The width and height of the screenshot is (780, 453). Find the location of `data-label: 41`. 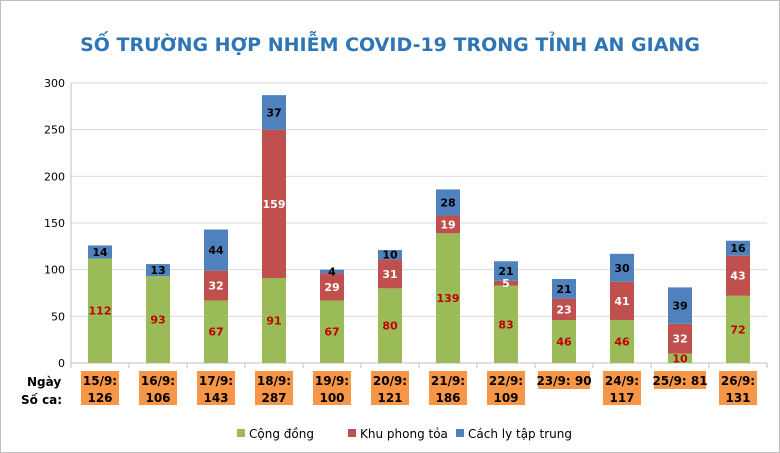

data-label: 41 is located at coordinates (621, 301).